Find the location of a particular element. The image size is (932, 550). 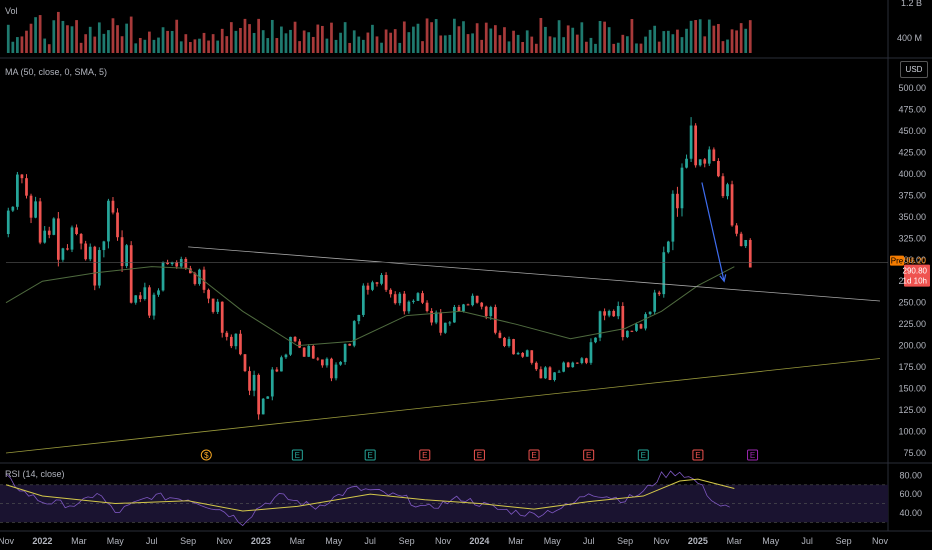

pre-tag-bg is located at coordinates (897, 260).